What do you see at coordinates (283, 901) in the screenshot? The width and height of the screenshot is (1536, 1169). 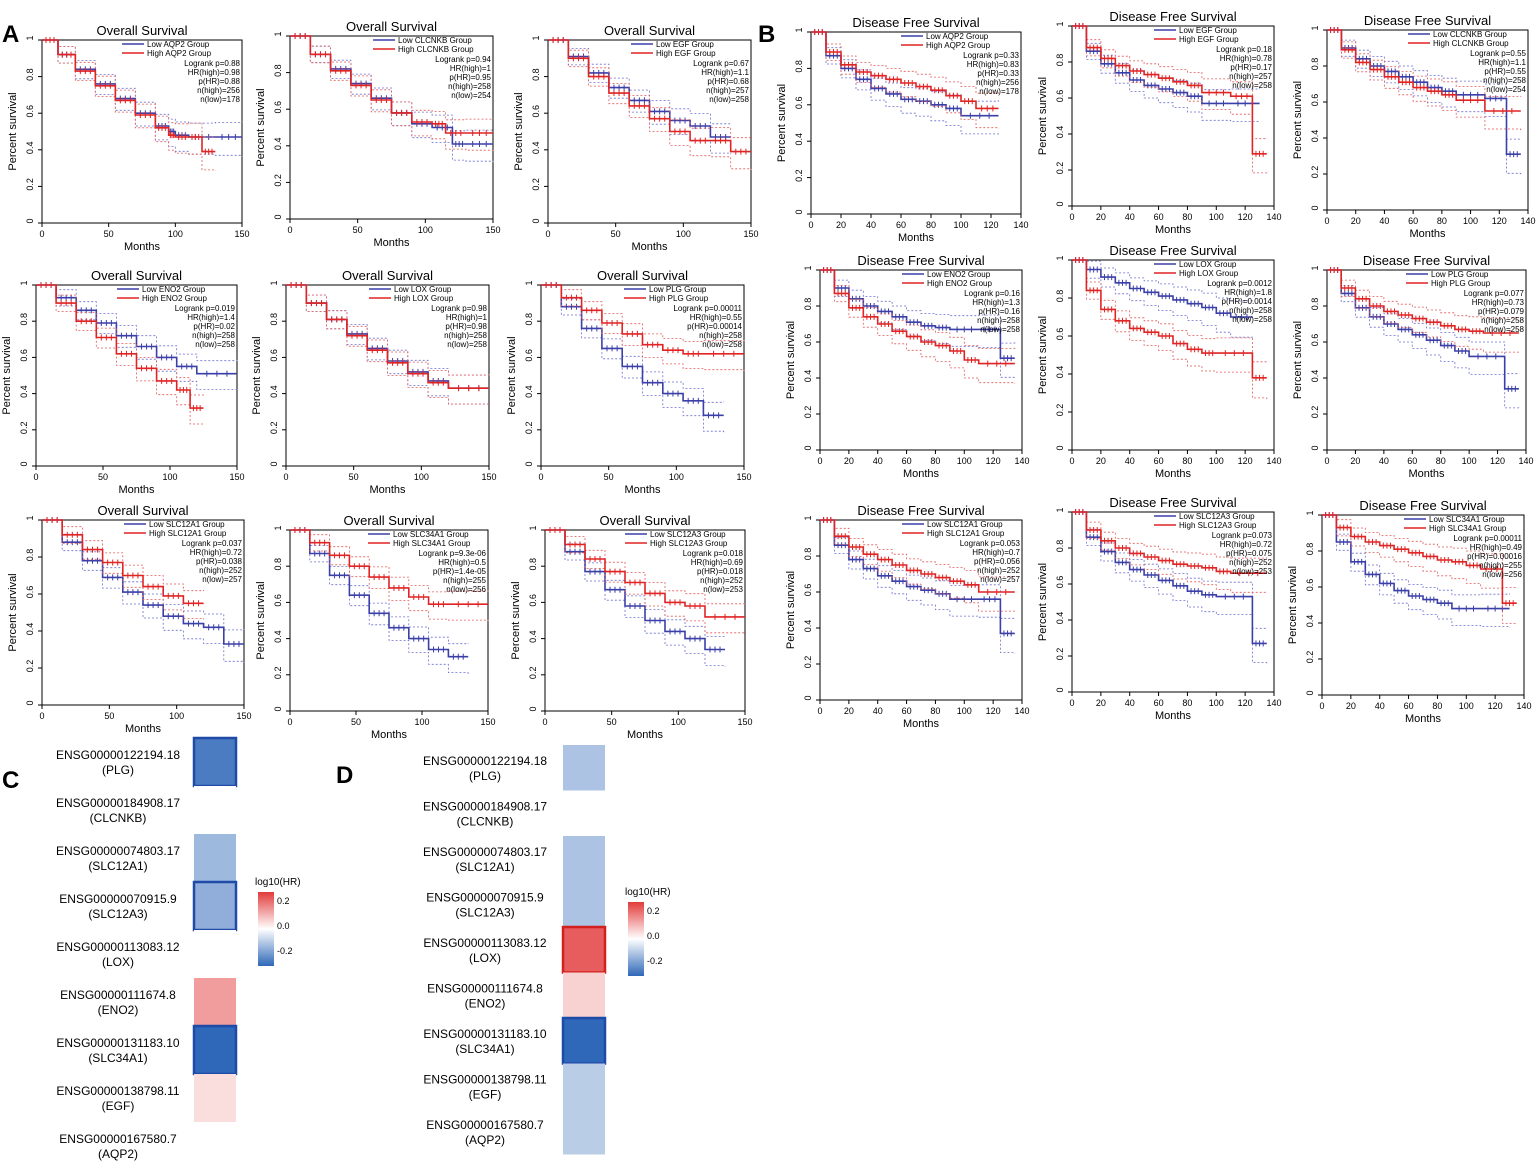 I see `colorbar-tick-label: 0.2` at bounding box center [283, 901].